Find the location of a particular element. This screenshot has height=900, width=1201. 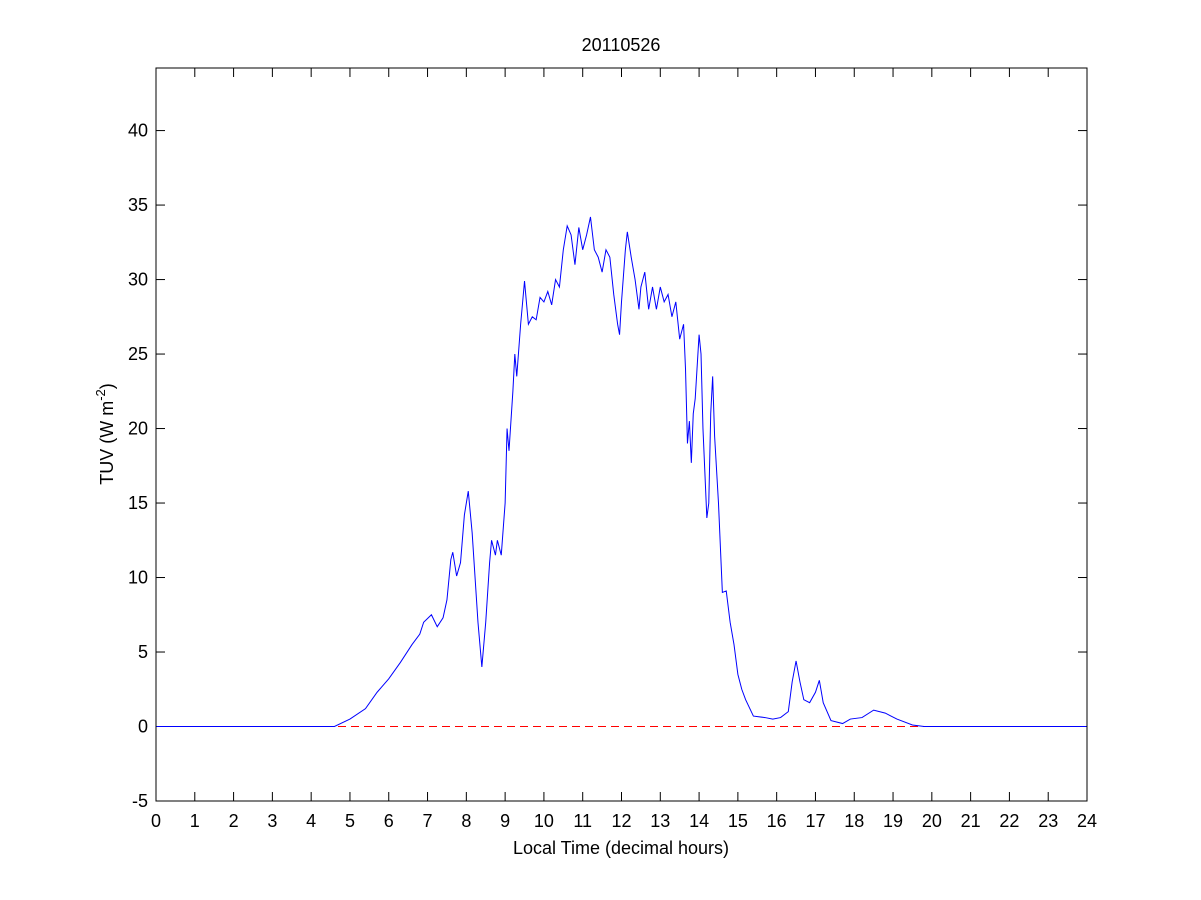

x-tick-label: 8 is located at coordinates (466, 821).